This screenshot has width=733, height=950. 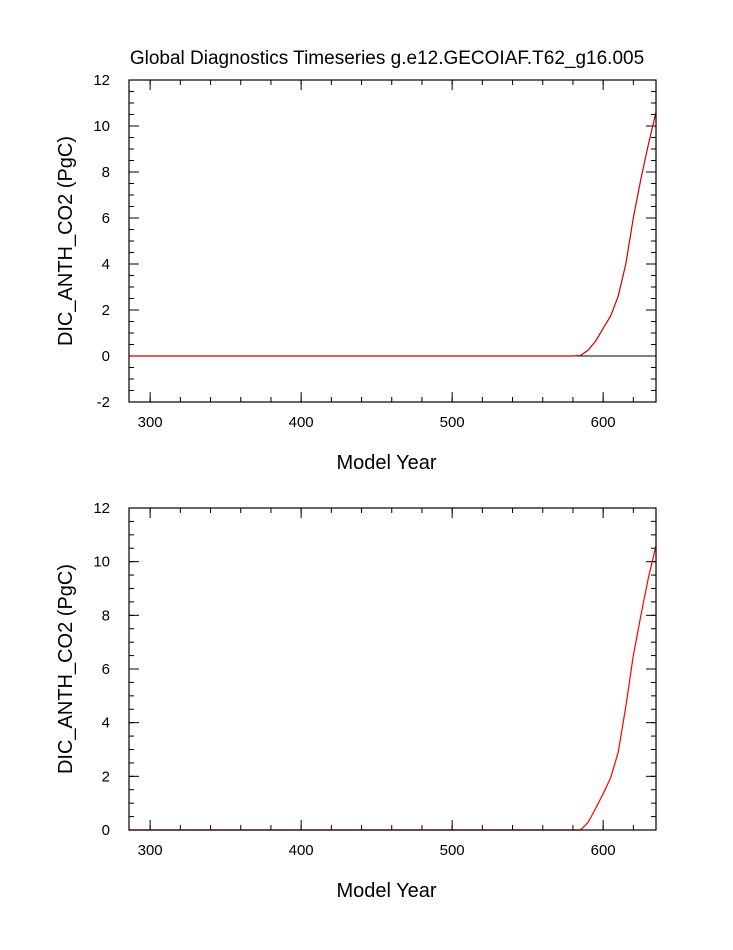 What do you see at coordinates (103, 402) in the screenshot?
I see `y-tick-label: -2` at bounding box center [103, 402].